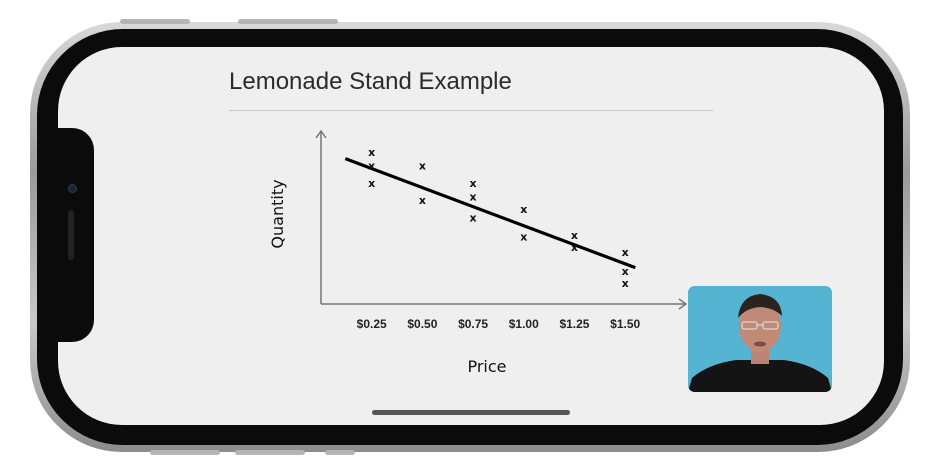 The width and height of the screenshot is (940, 475). What do you see at coordinates (71, 235) in the screenshot?
I see `speaker-slot` at bounding box center [71, 235].